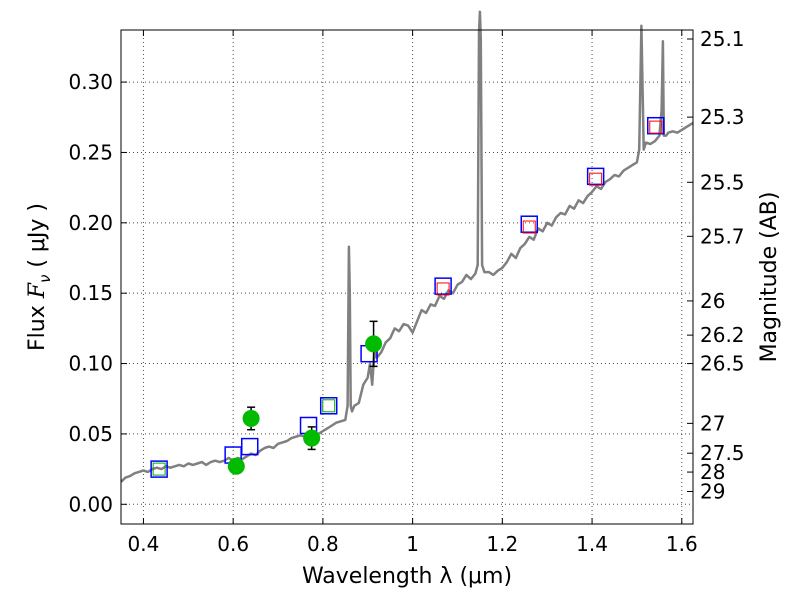  I want to click on right-axis-tick-label: 25.5, so click(722, 182).